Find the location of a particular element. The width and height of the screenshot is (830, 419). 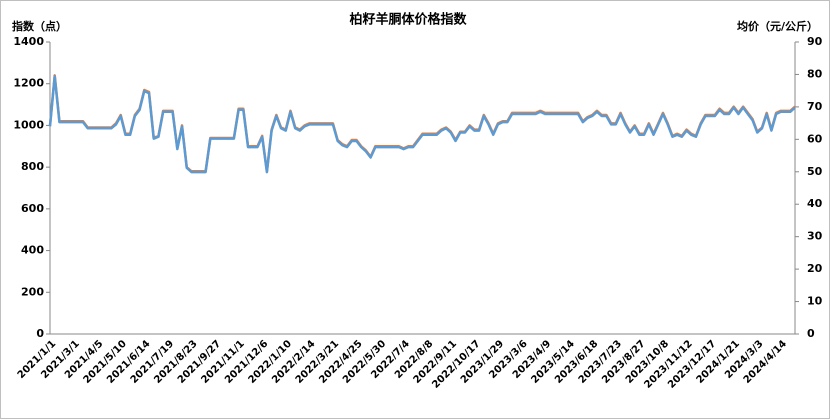

y-tick-label: 1000 is located at coordinates (28, 124).